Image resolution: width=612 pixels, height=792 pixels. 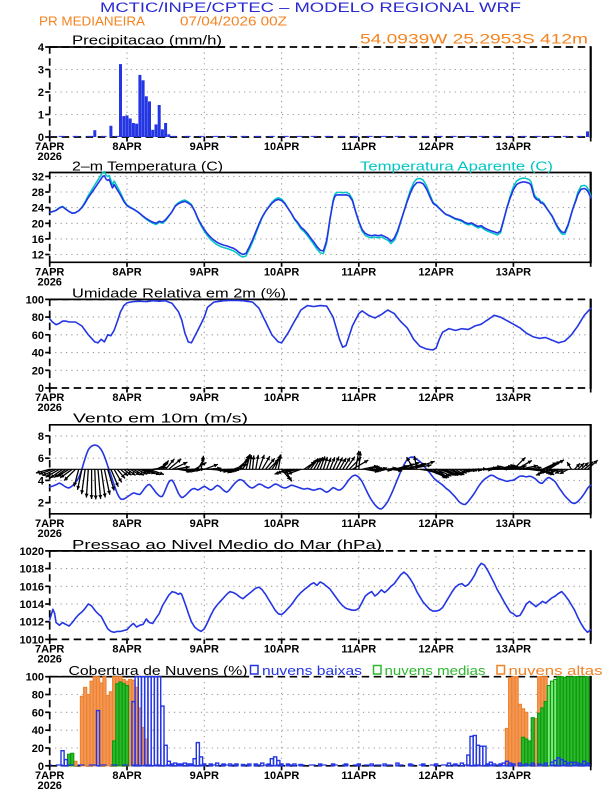 What do you see at coordinates (158, 670) in the screenshot?
I see `svg-text: Cobertura de Nuvens (%)` at bounding box center [158, 670].